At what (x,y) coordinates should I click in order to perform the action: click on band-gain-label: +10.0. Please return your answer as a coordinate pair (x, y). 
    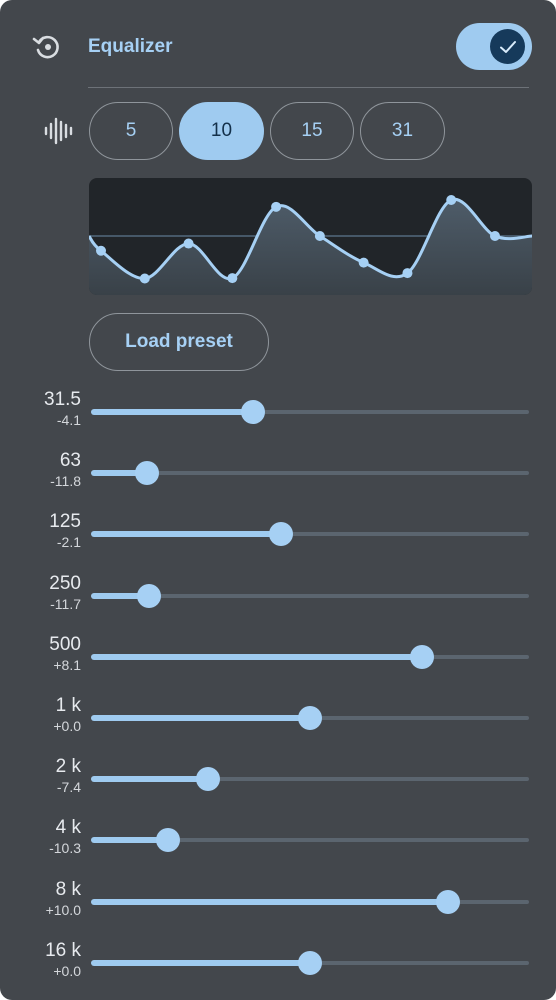
    Looking at the image, I should click on (63, 909).